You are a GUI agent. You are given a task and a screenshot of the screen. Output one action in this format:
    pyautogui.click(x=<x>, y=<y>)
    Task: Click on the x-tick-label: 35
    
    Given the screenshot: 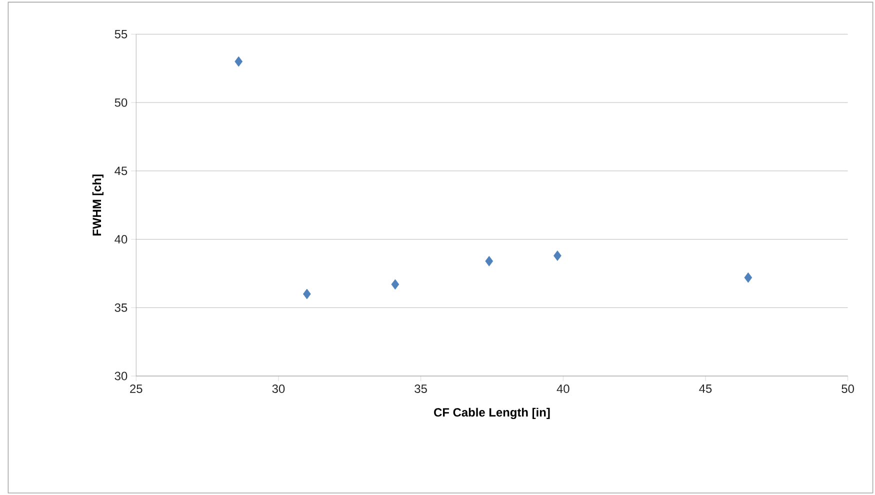 What is the action you would take?
    pyautogui.click(x=420, y=388)
    